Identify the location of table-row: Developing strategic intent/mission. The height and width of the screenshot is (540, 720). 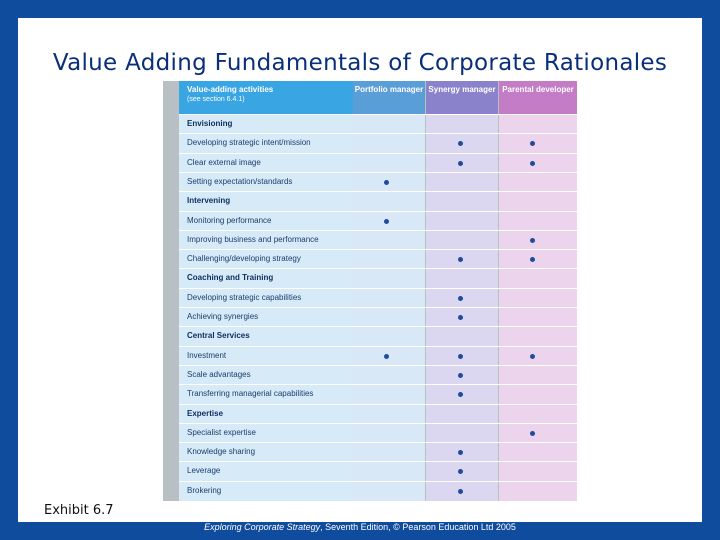
(378, 142).